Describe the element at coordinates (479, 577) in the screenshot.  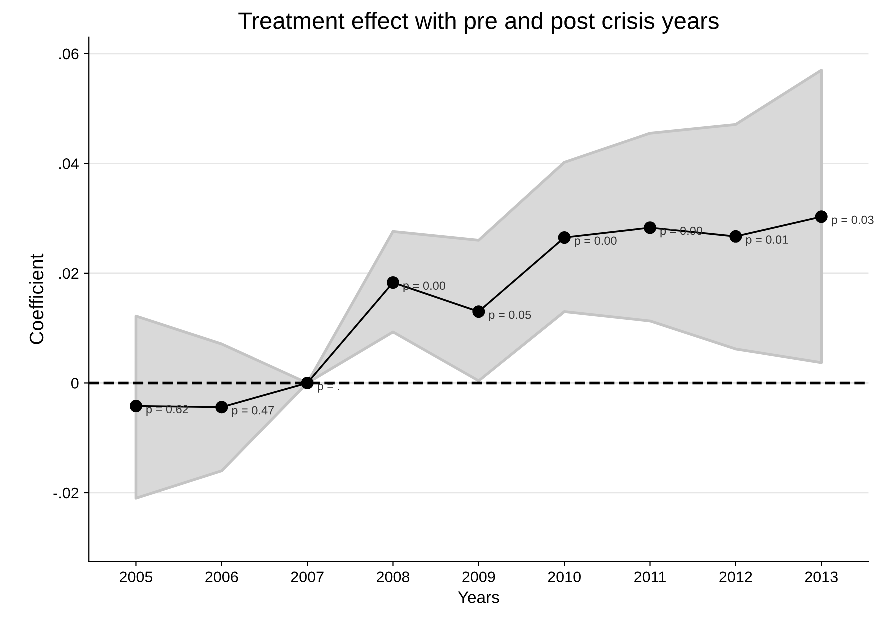
I see `x-tick-label: 2009` at that location.